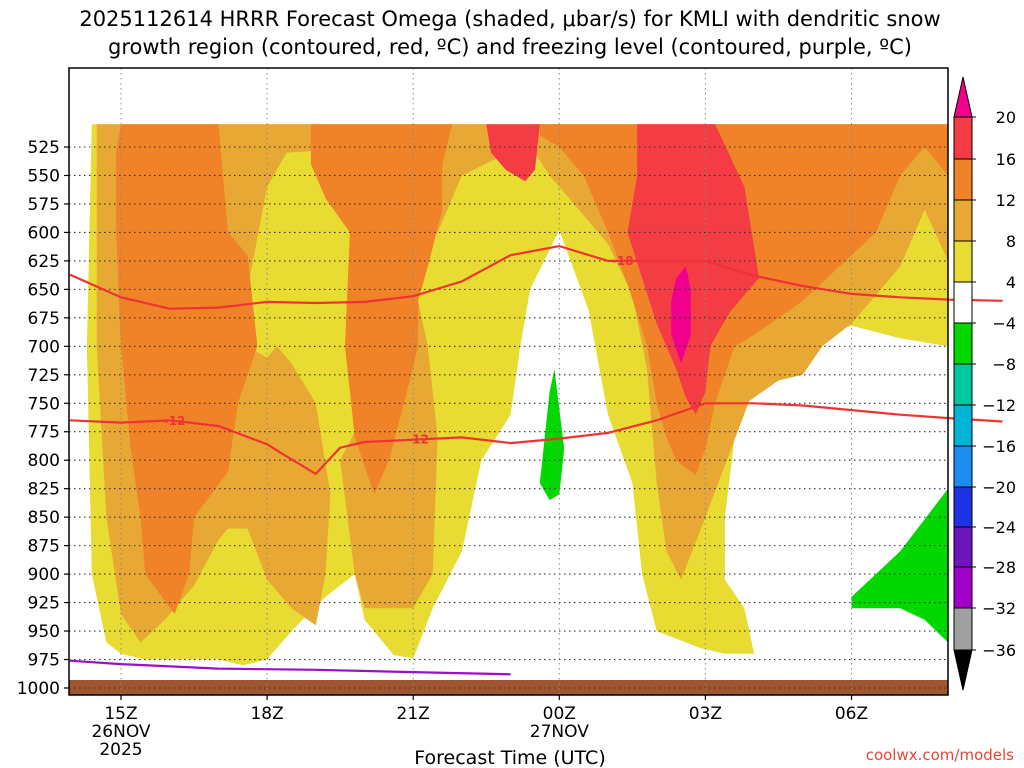 Image resolution: width=1024 pixels, height=768 pixels. Describe the element at coordinates (999, 405) in the screenshot. I see `colorbar-label-7: −12` at that location.